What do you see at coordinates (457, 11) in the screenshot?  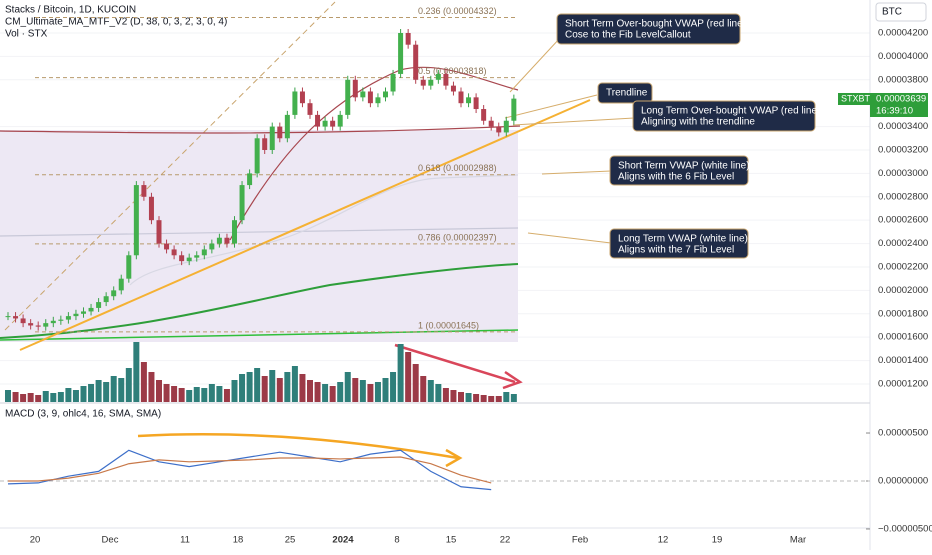 I see `fib-label: 0.236 (0.00004332)` at bounding box center [457, 11].